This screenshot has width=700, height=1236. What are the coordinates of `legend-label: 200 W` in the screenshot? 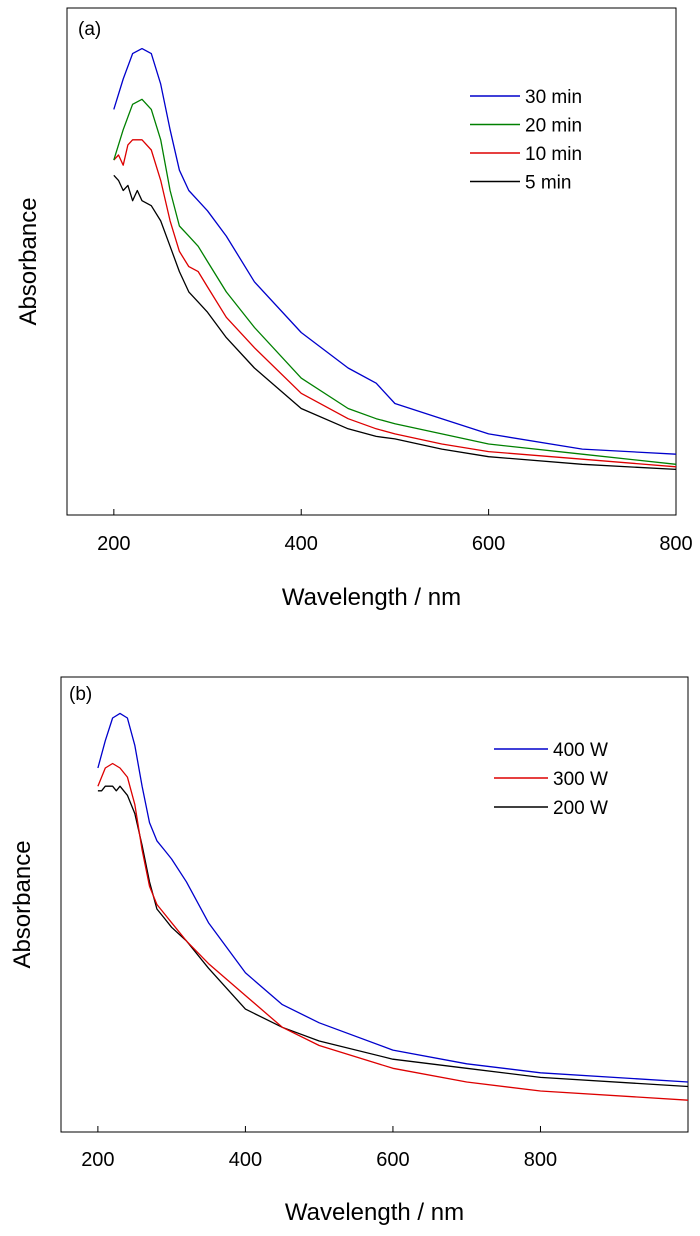 It's located at (580, 808).